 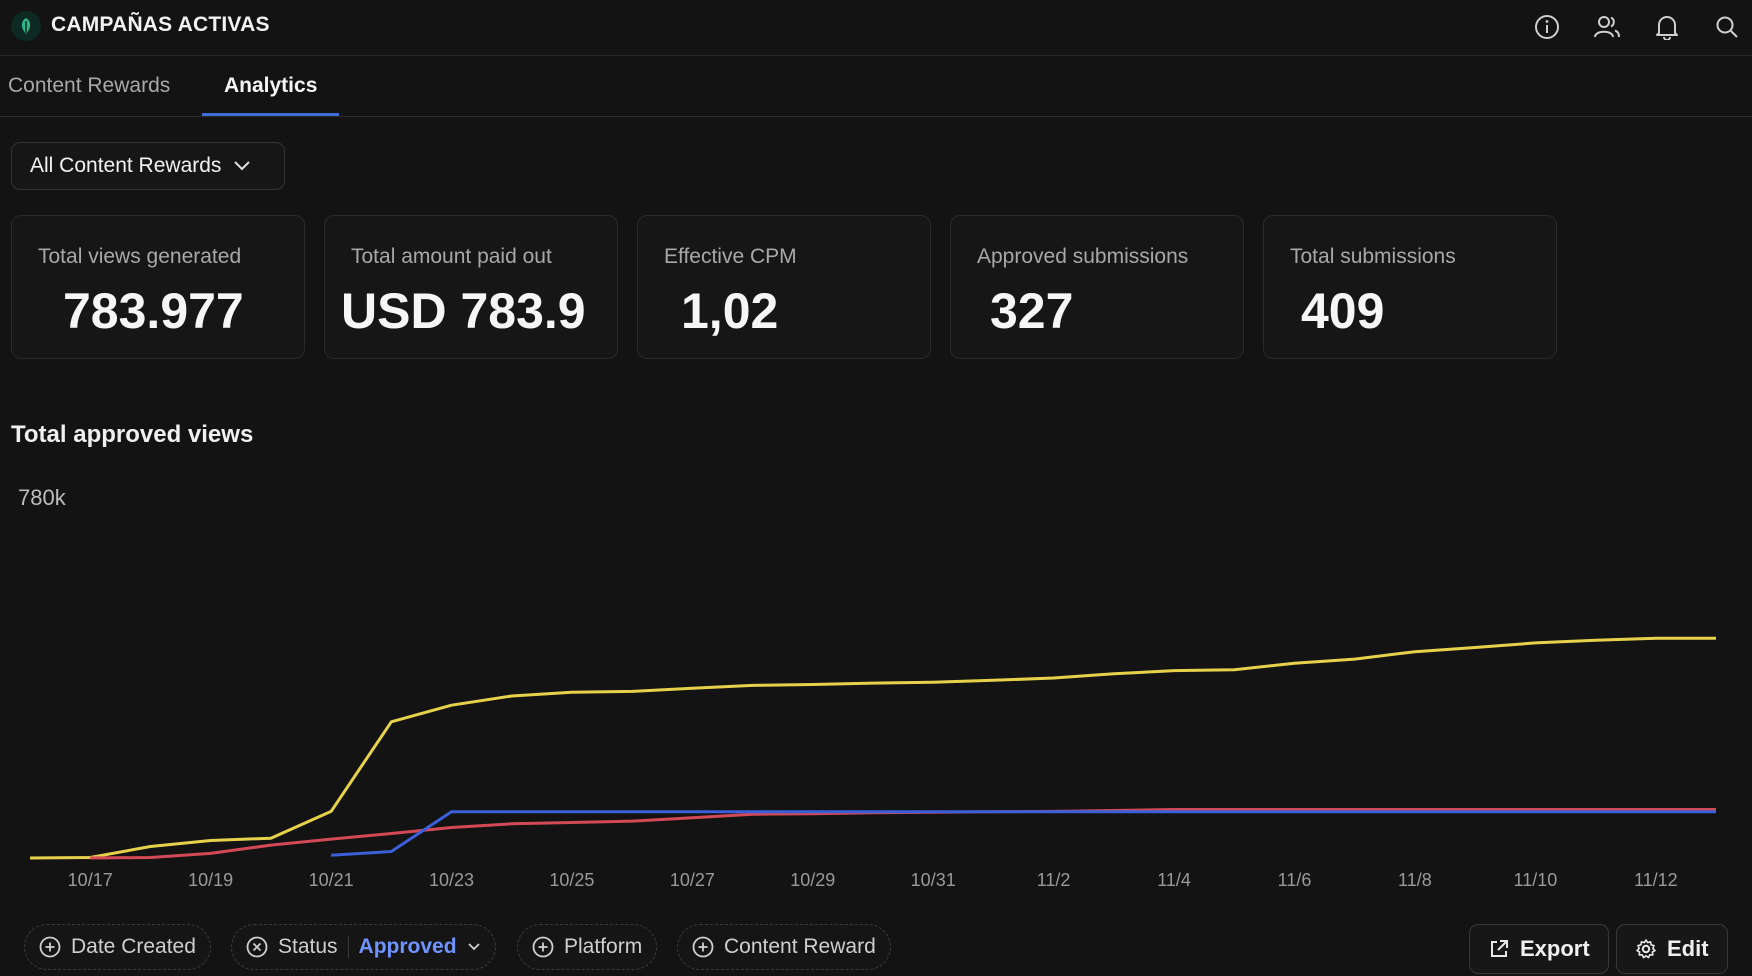 I want to click on filter-status: Status Approved, so click(x=363, y=947).